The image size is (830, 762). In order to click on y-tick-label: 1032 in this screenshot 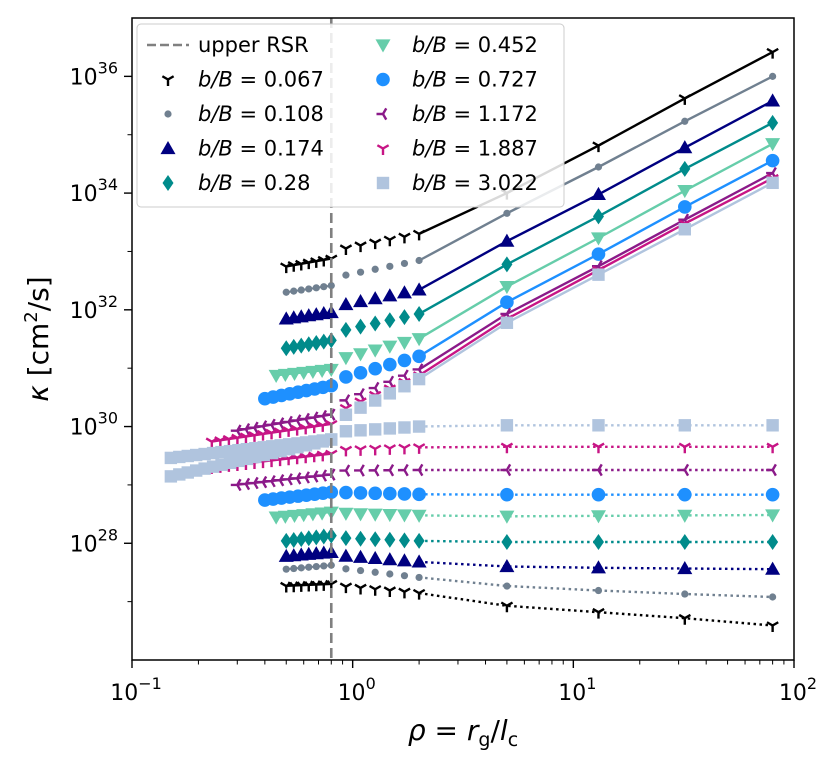, I will do `click(94, 308)`.